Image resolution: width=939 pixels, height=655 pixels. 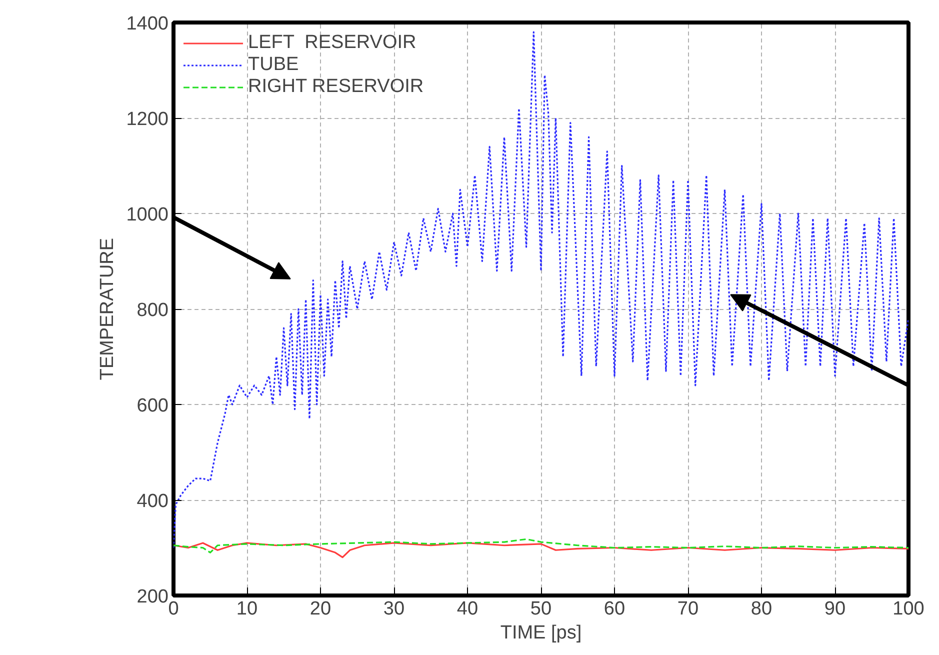 I want to click on x-tick-label: 50, so click(x=541, y=609).